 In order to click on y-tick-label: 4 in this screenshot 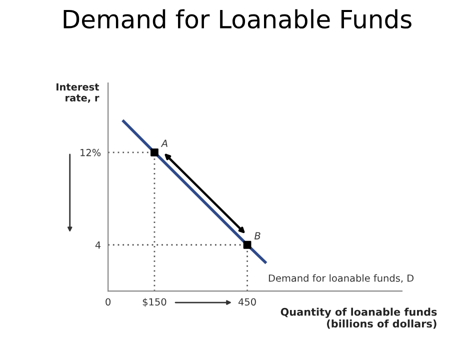, I will do `click(98, 245)`.